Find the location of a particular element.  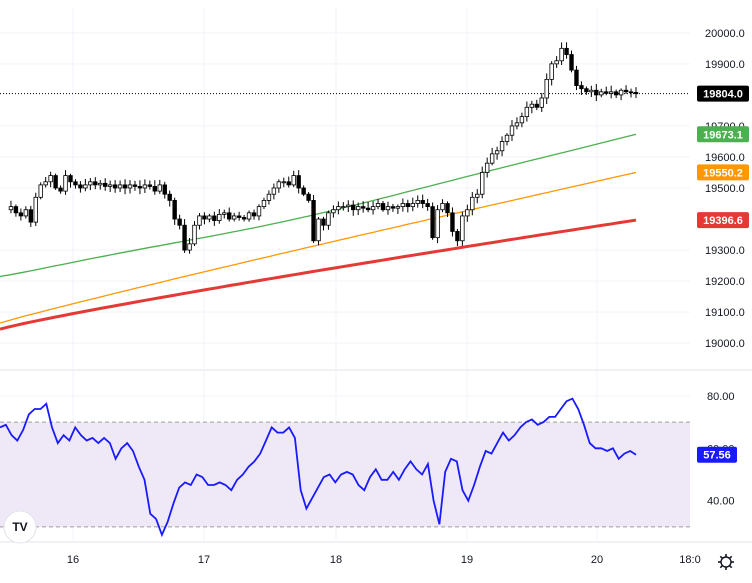

tradingview-logo: TV is located at coordinates (20, 527).